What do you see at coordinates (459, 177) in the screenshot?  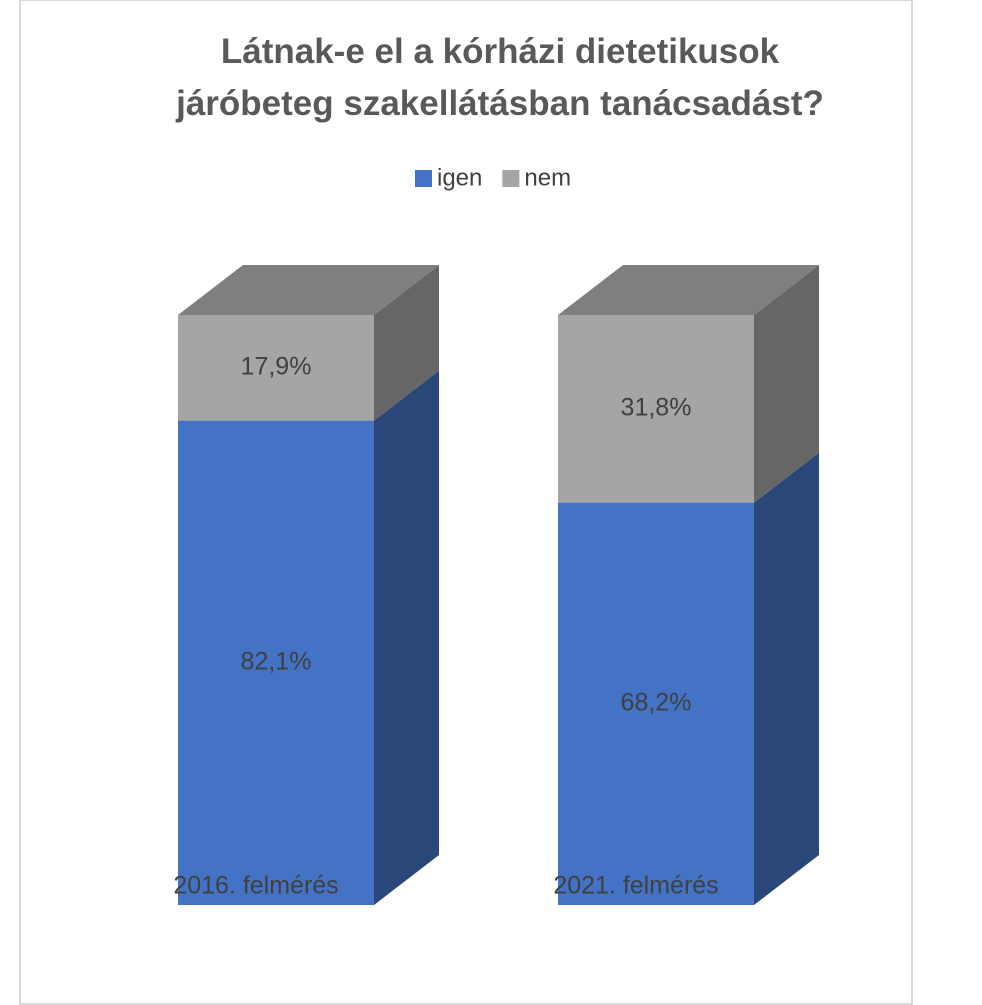 I see `legend-label: igen` at bounding box center [459, 177].